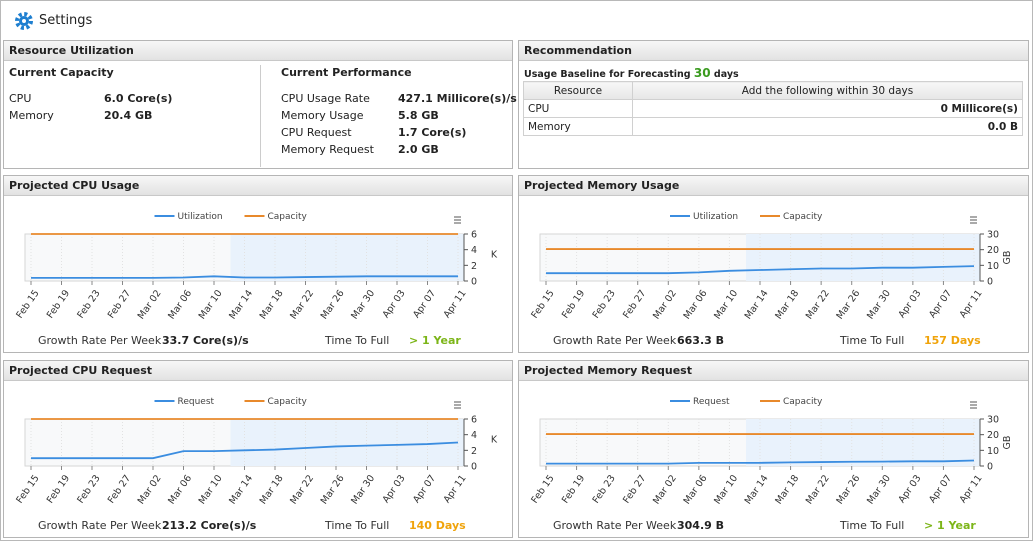 This screenshot has height=541, width=1033. Describe the element at coordinates (773, 51) in the screenshot. I see `panel-title: Recommendation` at that location.